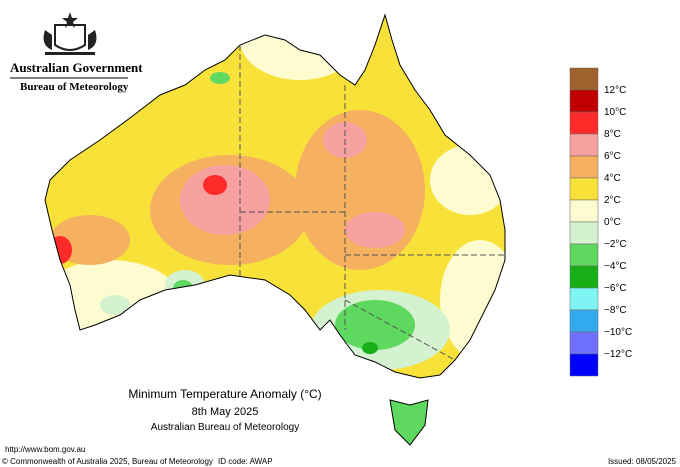 The image size is (680, 467). Describe the element at coordinates (615, 310) in the screenshot. I see `legend-label: −8°C` at that location.